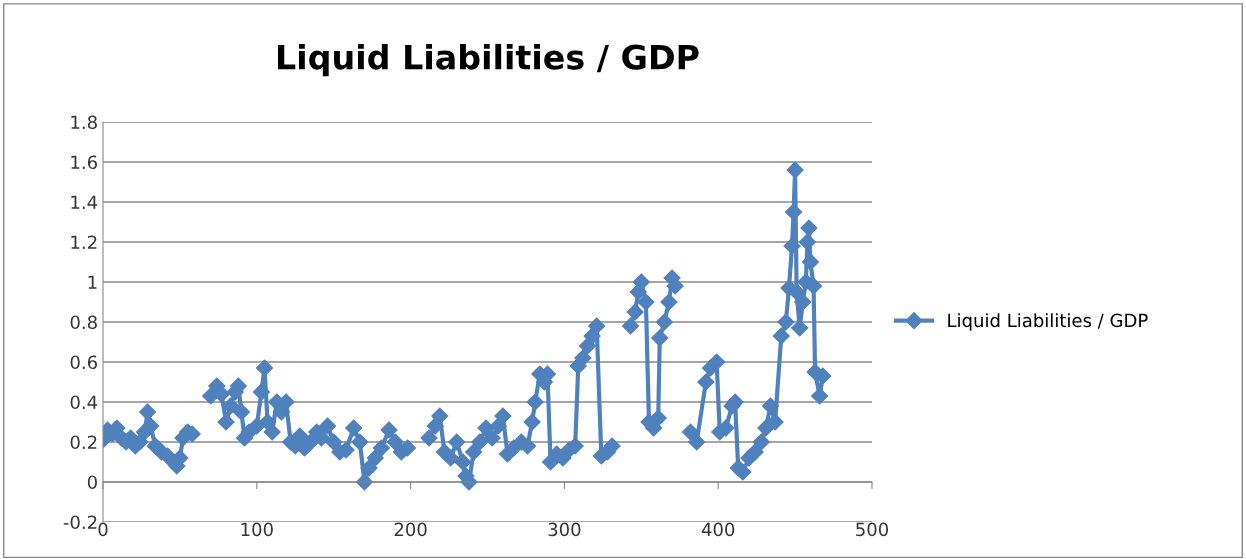 This screenshot has width=1246, height=559. I want to click on y-tick-label: -0.2, so click(80, 522).